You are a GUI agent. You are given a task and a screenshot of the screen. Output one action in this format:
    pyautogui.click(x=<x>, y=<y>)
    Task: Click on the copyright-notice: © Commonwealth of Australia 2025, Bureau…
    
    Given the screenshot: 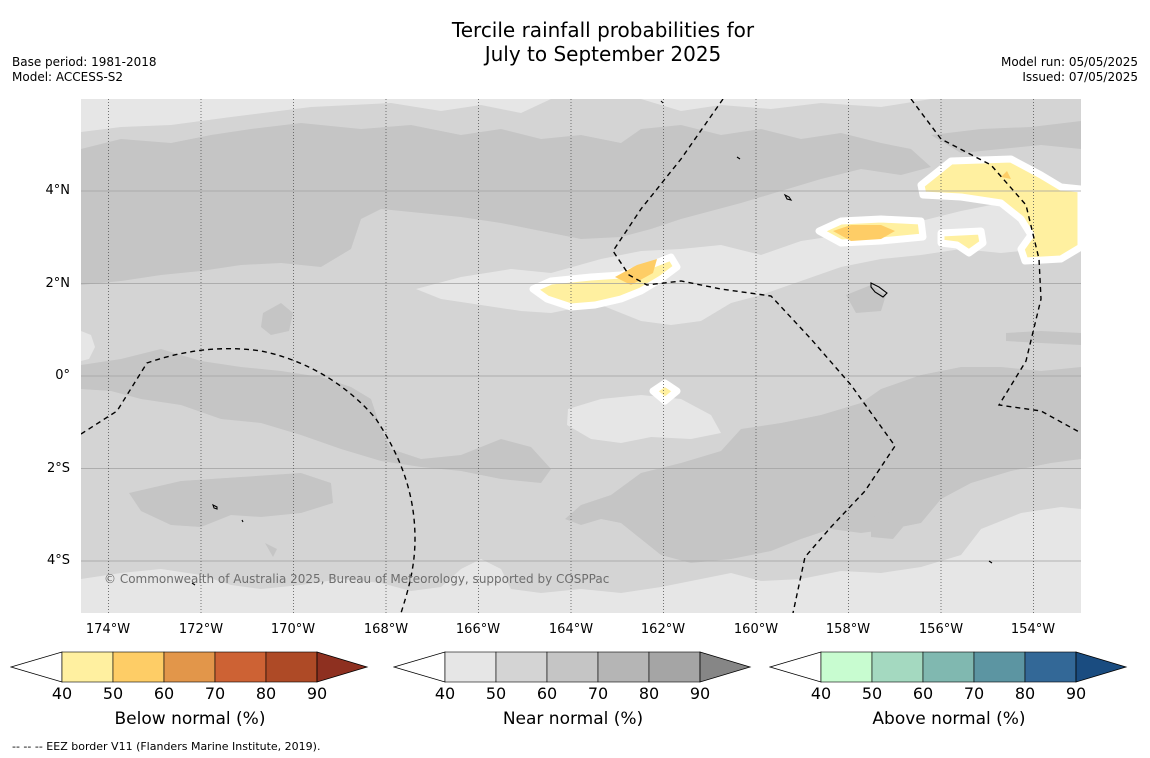 What is the action you would take?
    pyautogui.click(x=357, y=579)
    